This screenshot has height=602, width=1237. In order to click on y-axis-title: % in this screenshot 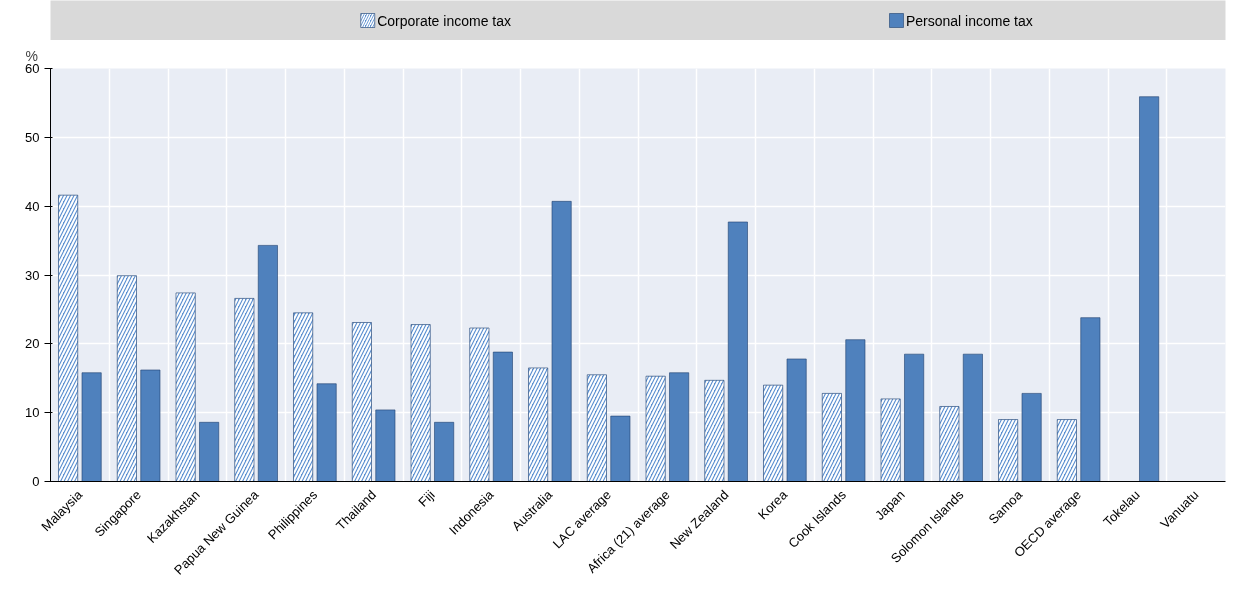, I will do `click(31, 55)`.